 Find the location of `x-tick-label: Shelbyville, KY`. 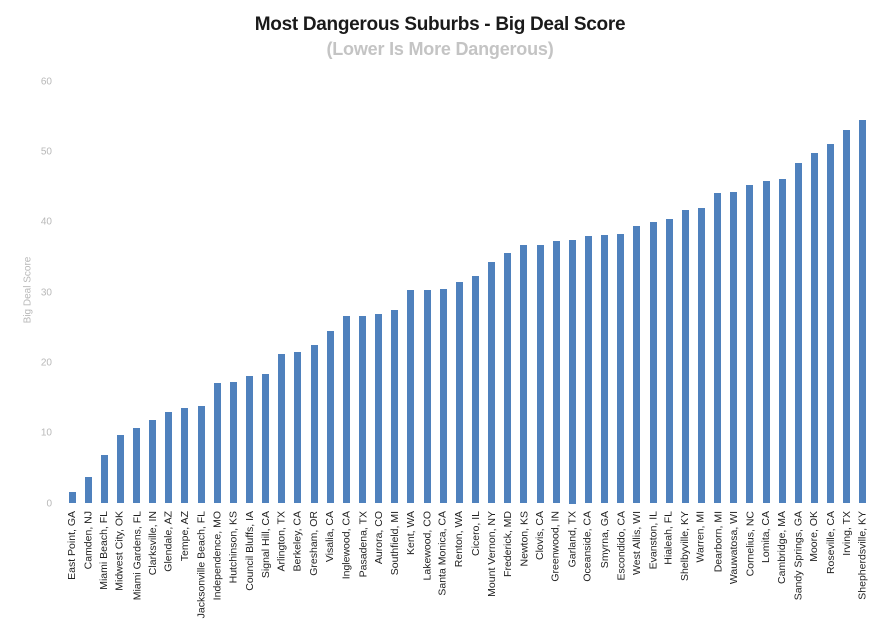

x-tick-label: Shelbyville, KY is located at coordinates (685, 546).